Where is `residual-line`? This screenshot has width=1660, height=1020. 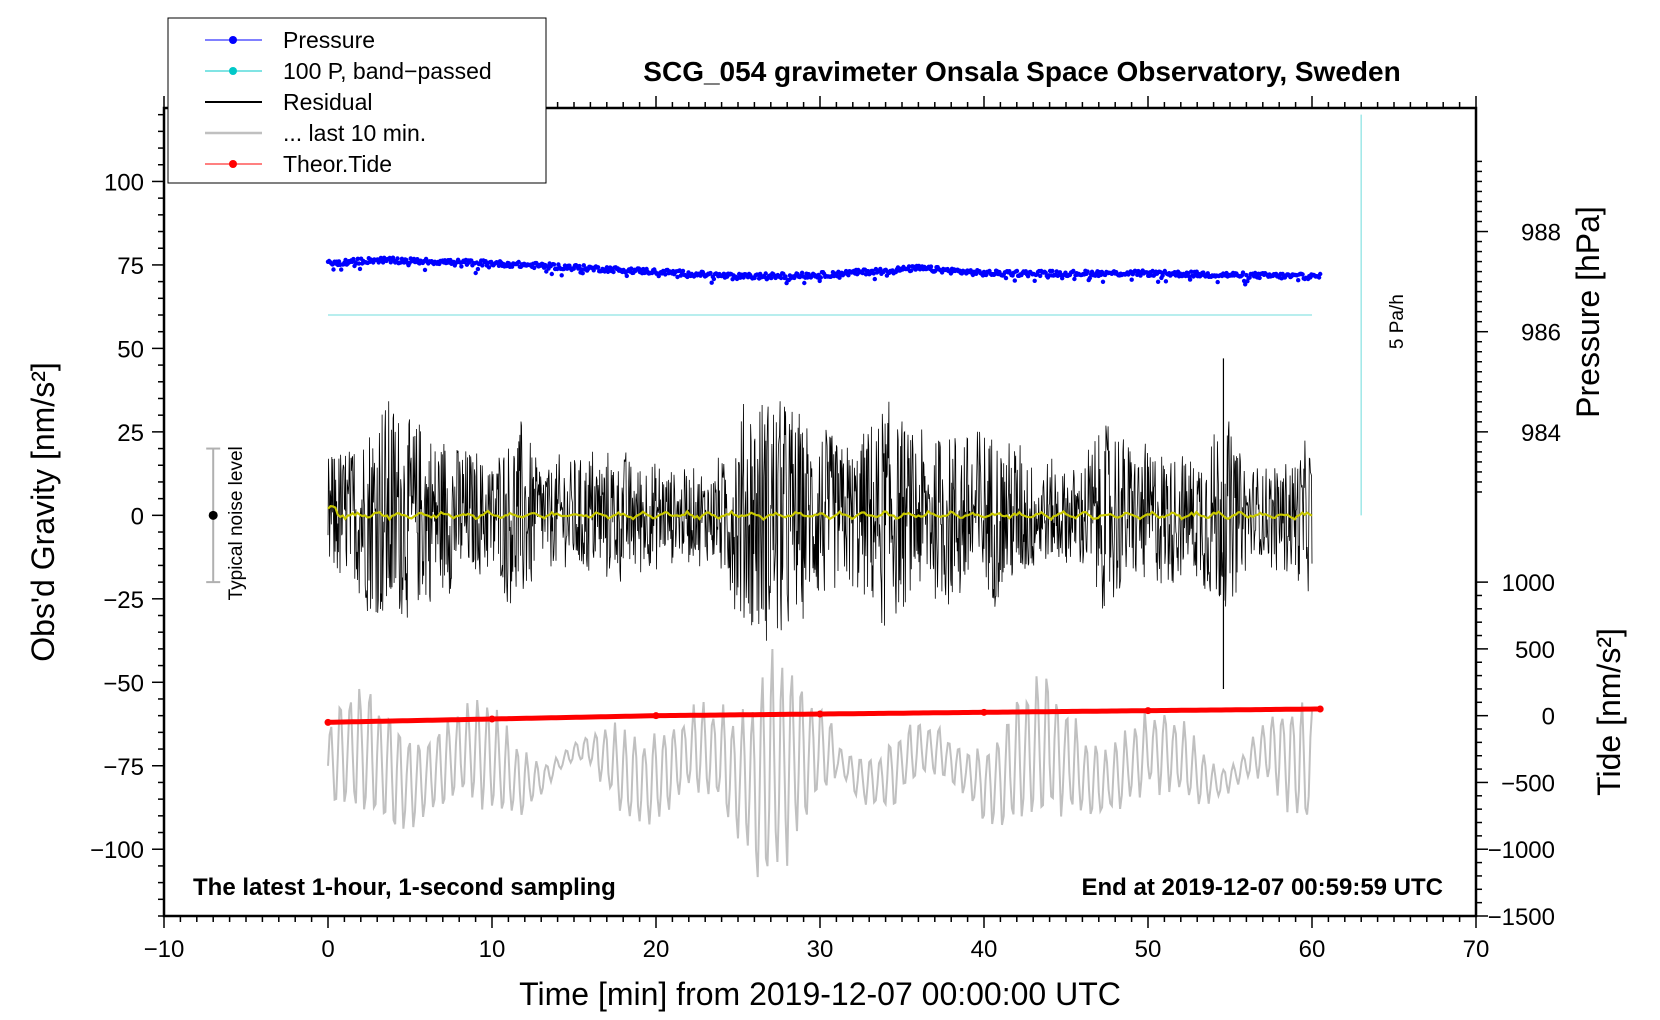 residual-line is located at coordinates (820, 521).